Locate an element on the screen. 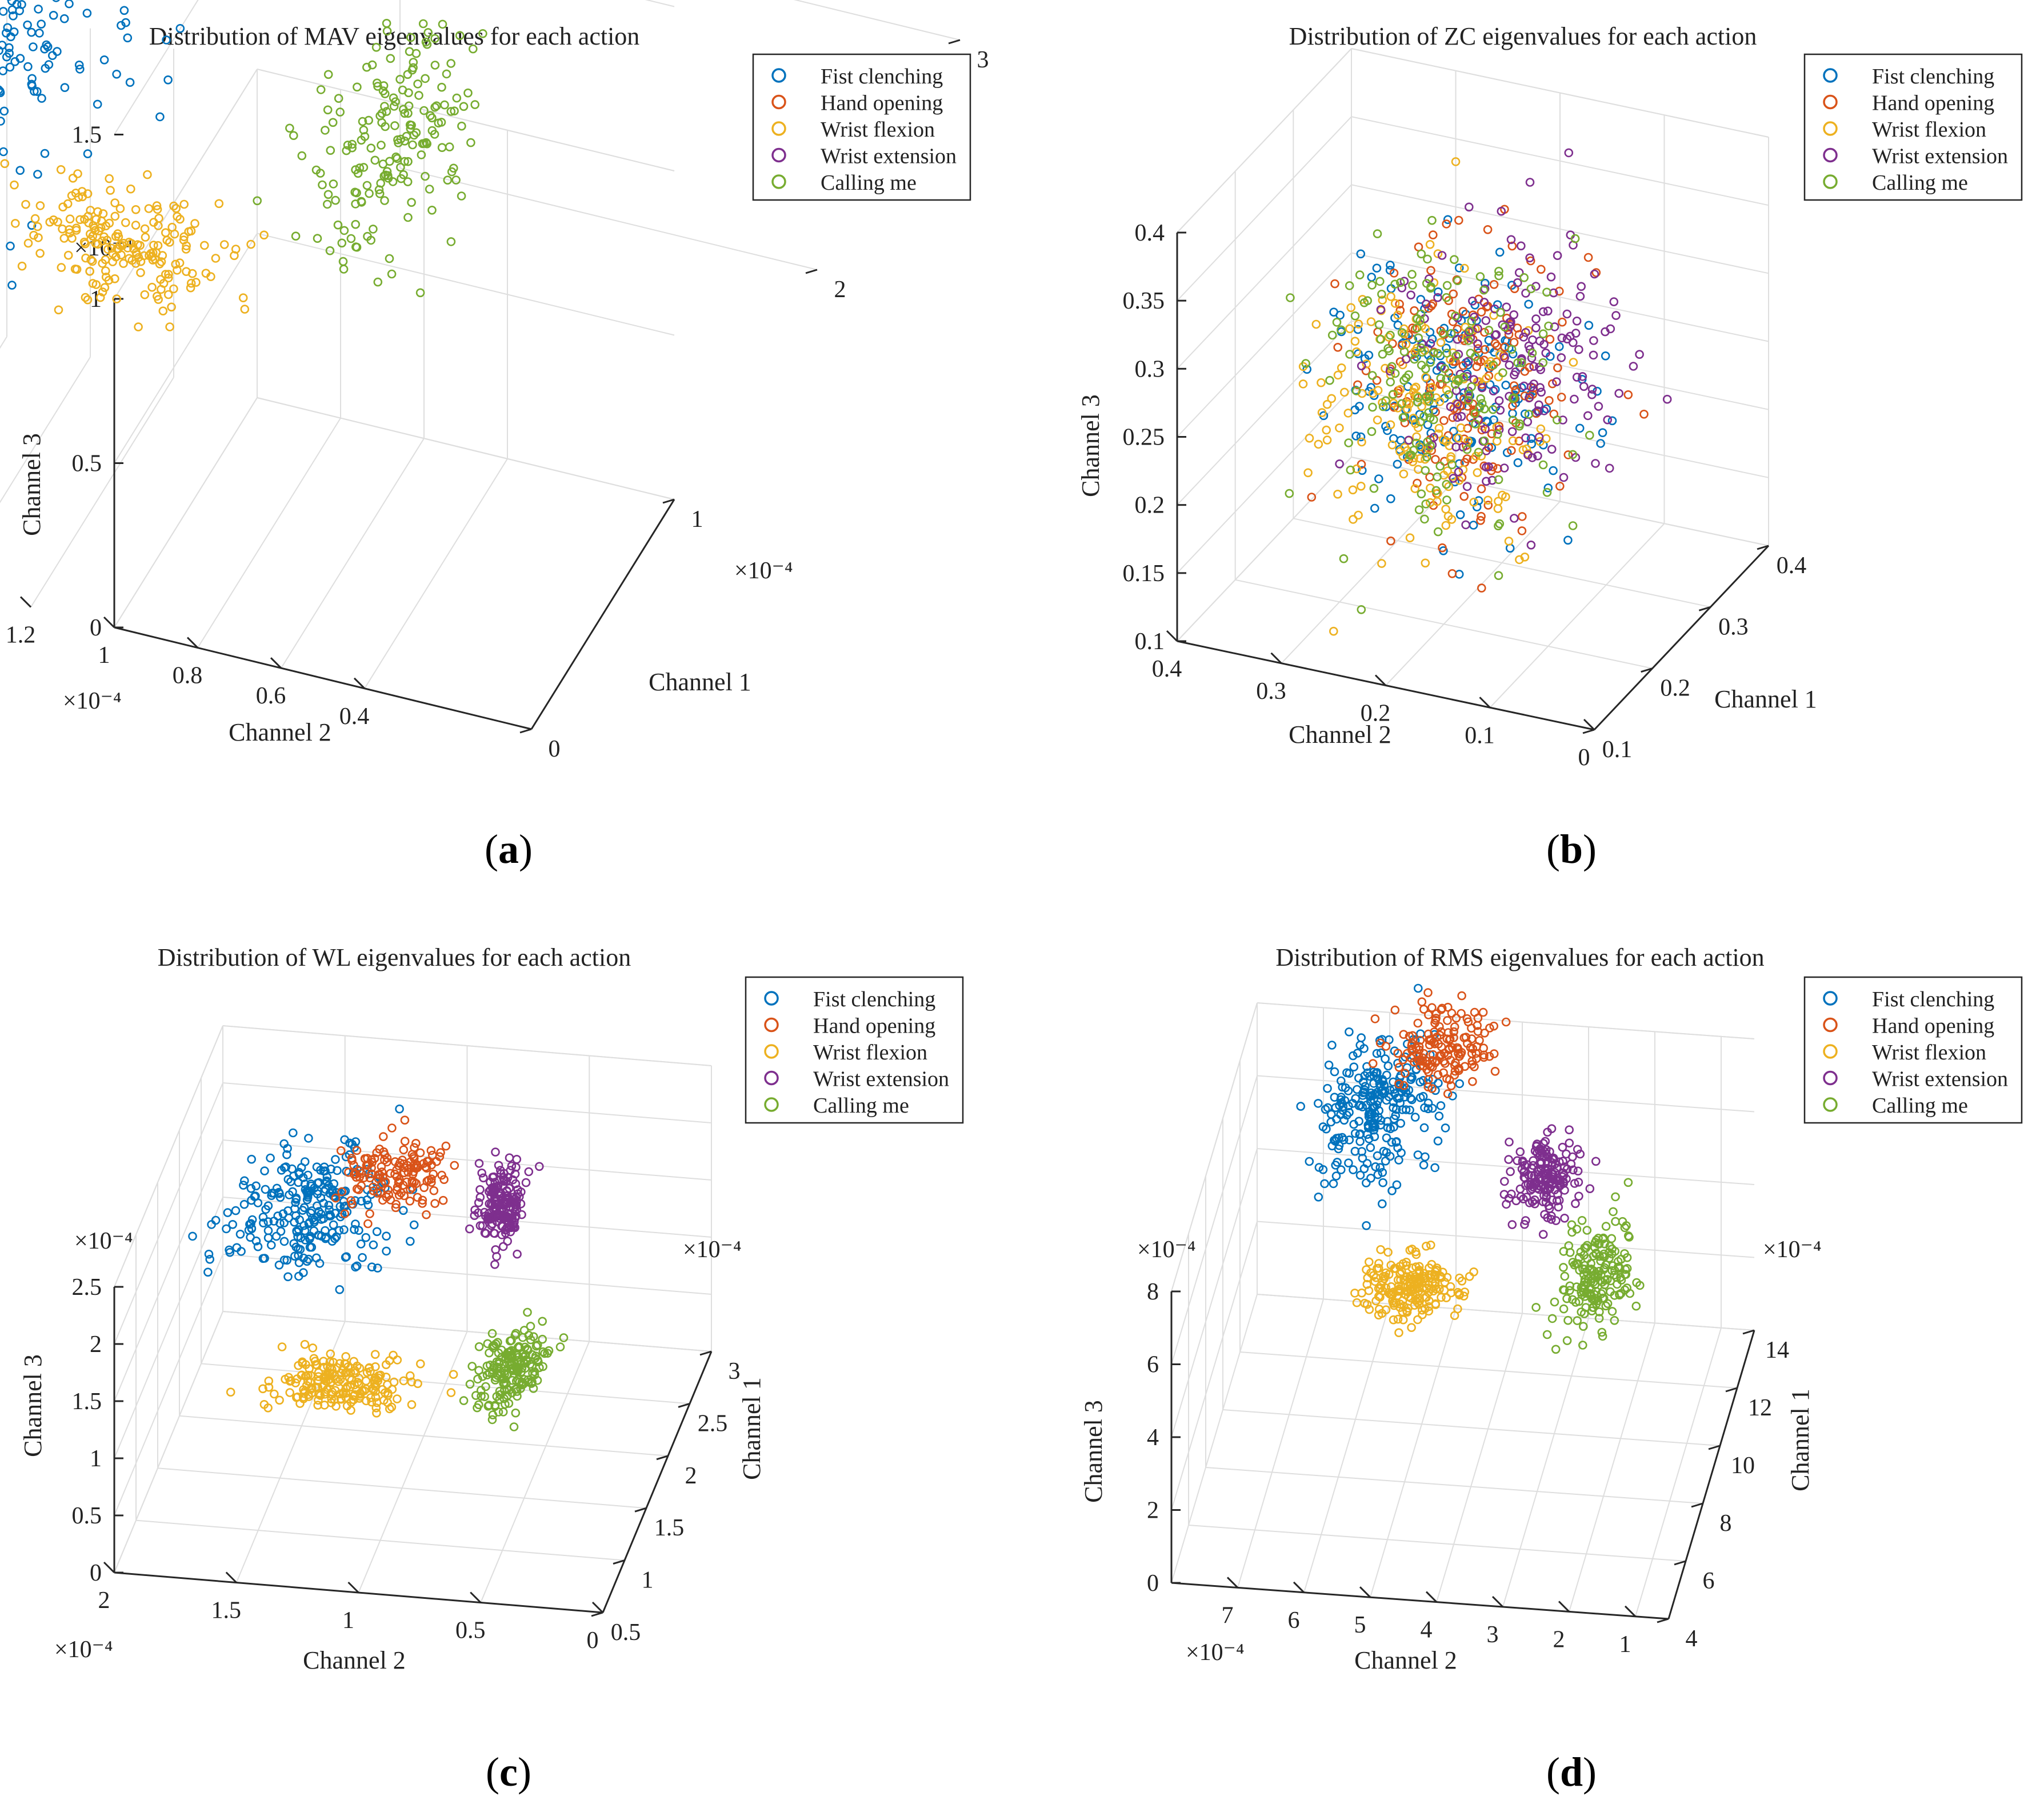  legend-box is located at coordinates (1913, 1050).